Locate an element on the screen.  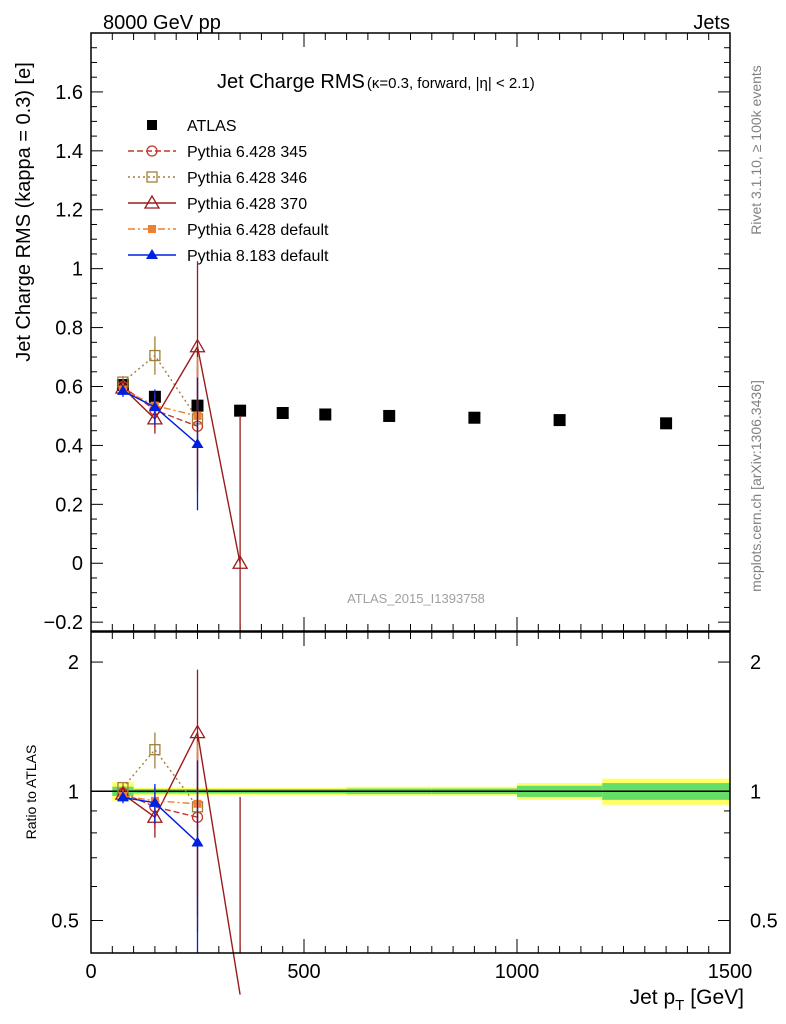
legend-marker-p345 is located at coordinates (152, 151).